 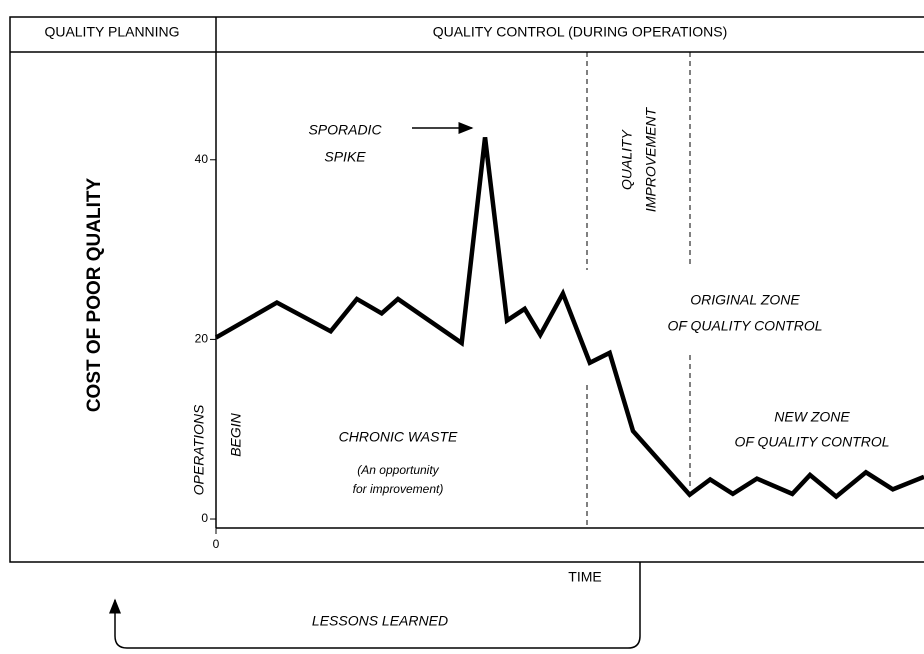 I want to click on y-tick-label: 20, so click(x=202, y=339).